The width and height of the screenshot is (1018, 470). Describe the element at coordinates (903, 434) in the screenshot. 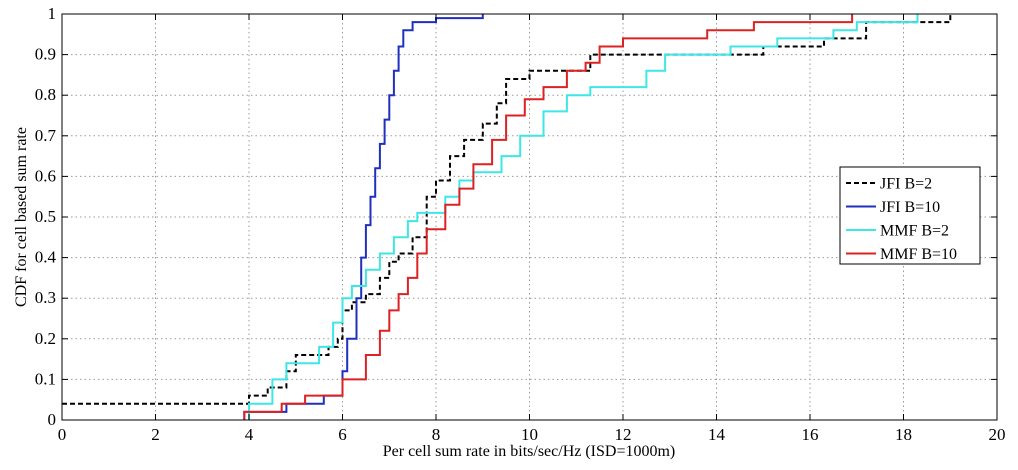

I see `x-tick-label: 18` at that location.